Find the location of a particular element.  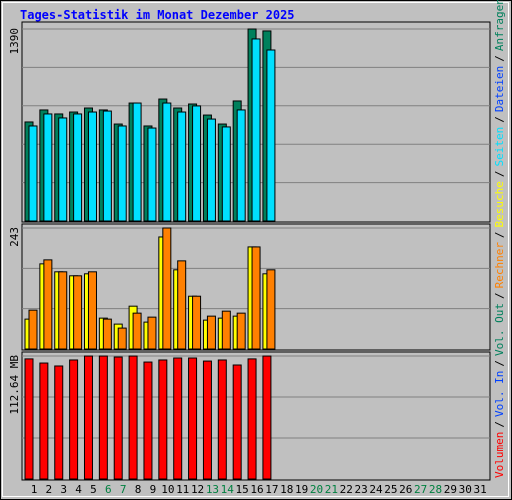

x-tick-label: 28 is located at coordinates (435, 489).